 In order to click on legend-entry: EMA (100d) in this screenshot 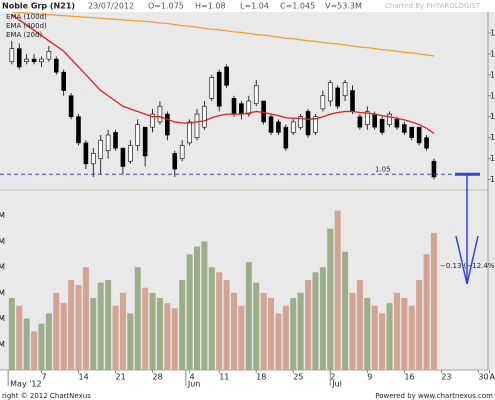, I will do `click(26, 17)`.